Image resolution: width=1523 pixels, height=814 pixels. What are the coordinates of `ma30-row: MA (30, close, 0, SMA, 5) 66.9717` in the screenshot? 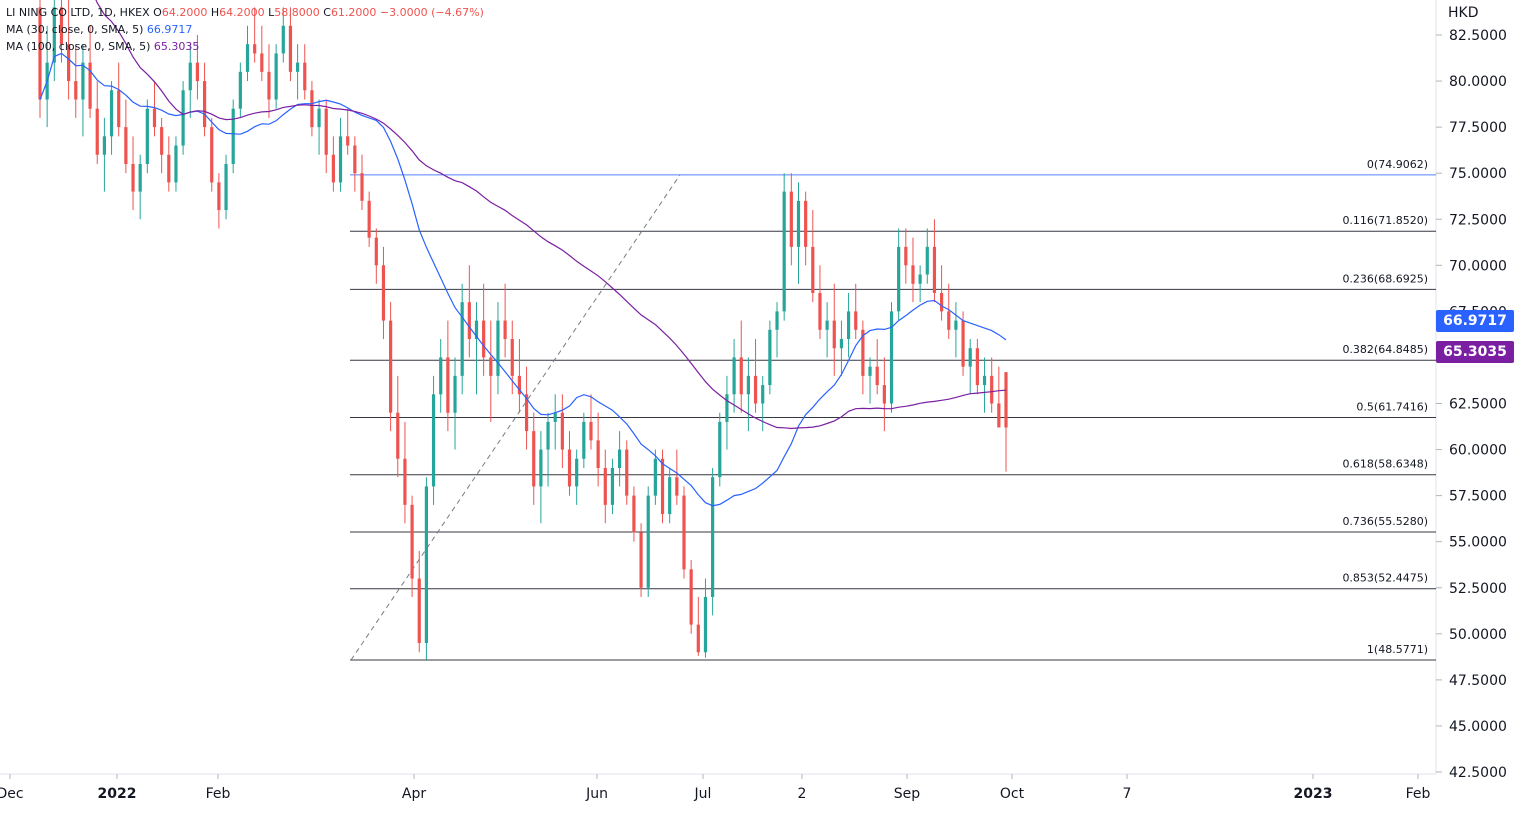 It's located at (245, 29).